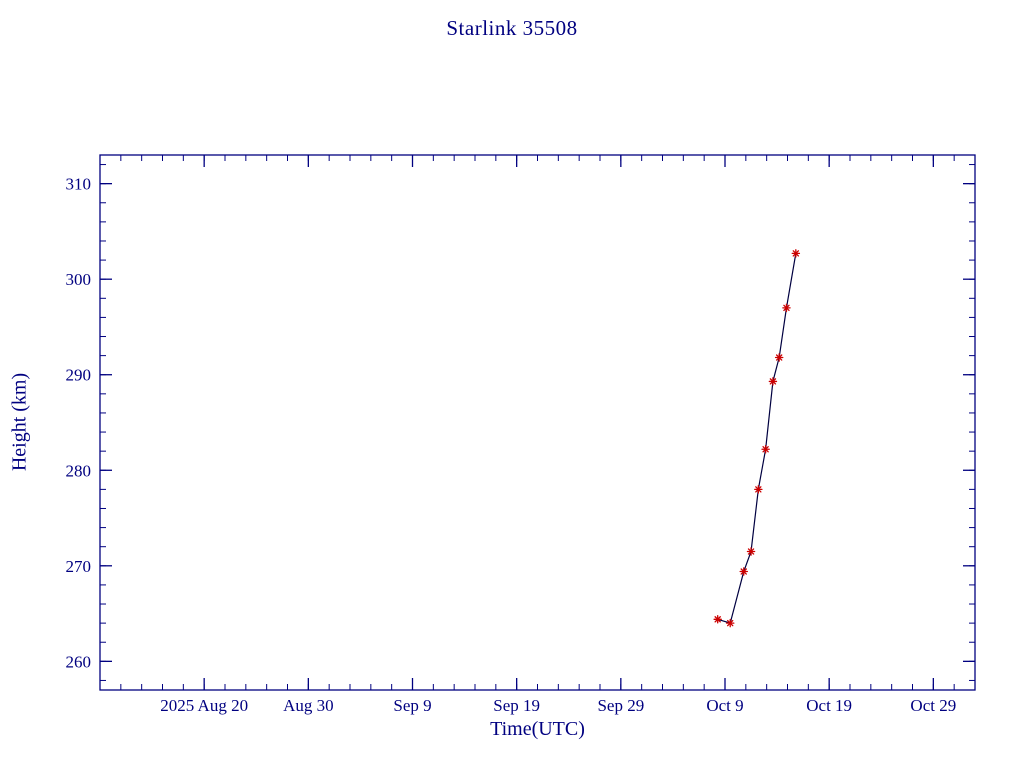 The image size is (1024, 768). What do you see at coordinates (537, 729) in the screenshot?
I see `x-axis-label: Time(UTC)` at bounding box center [537, 729].